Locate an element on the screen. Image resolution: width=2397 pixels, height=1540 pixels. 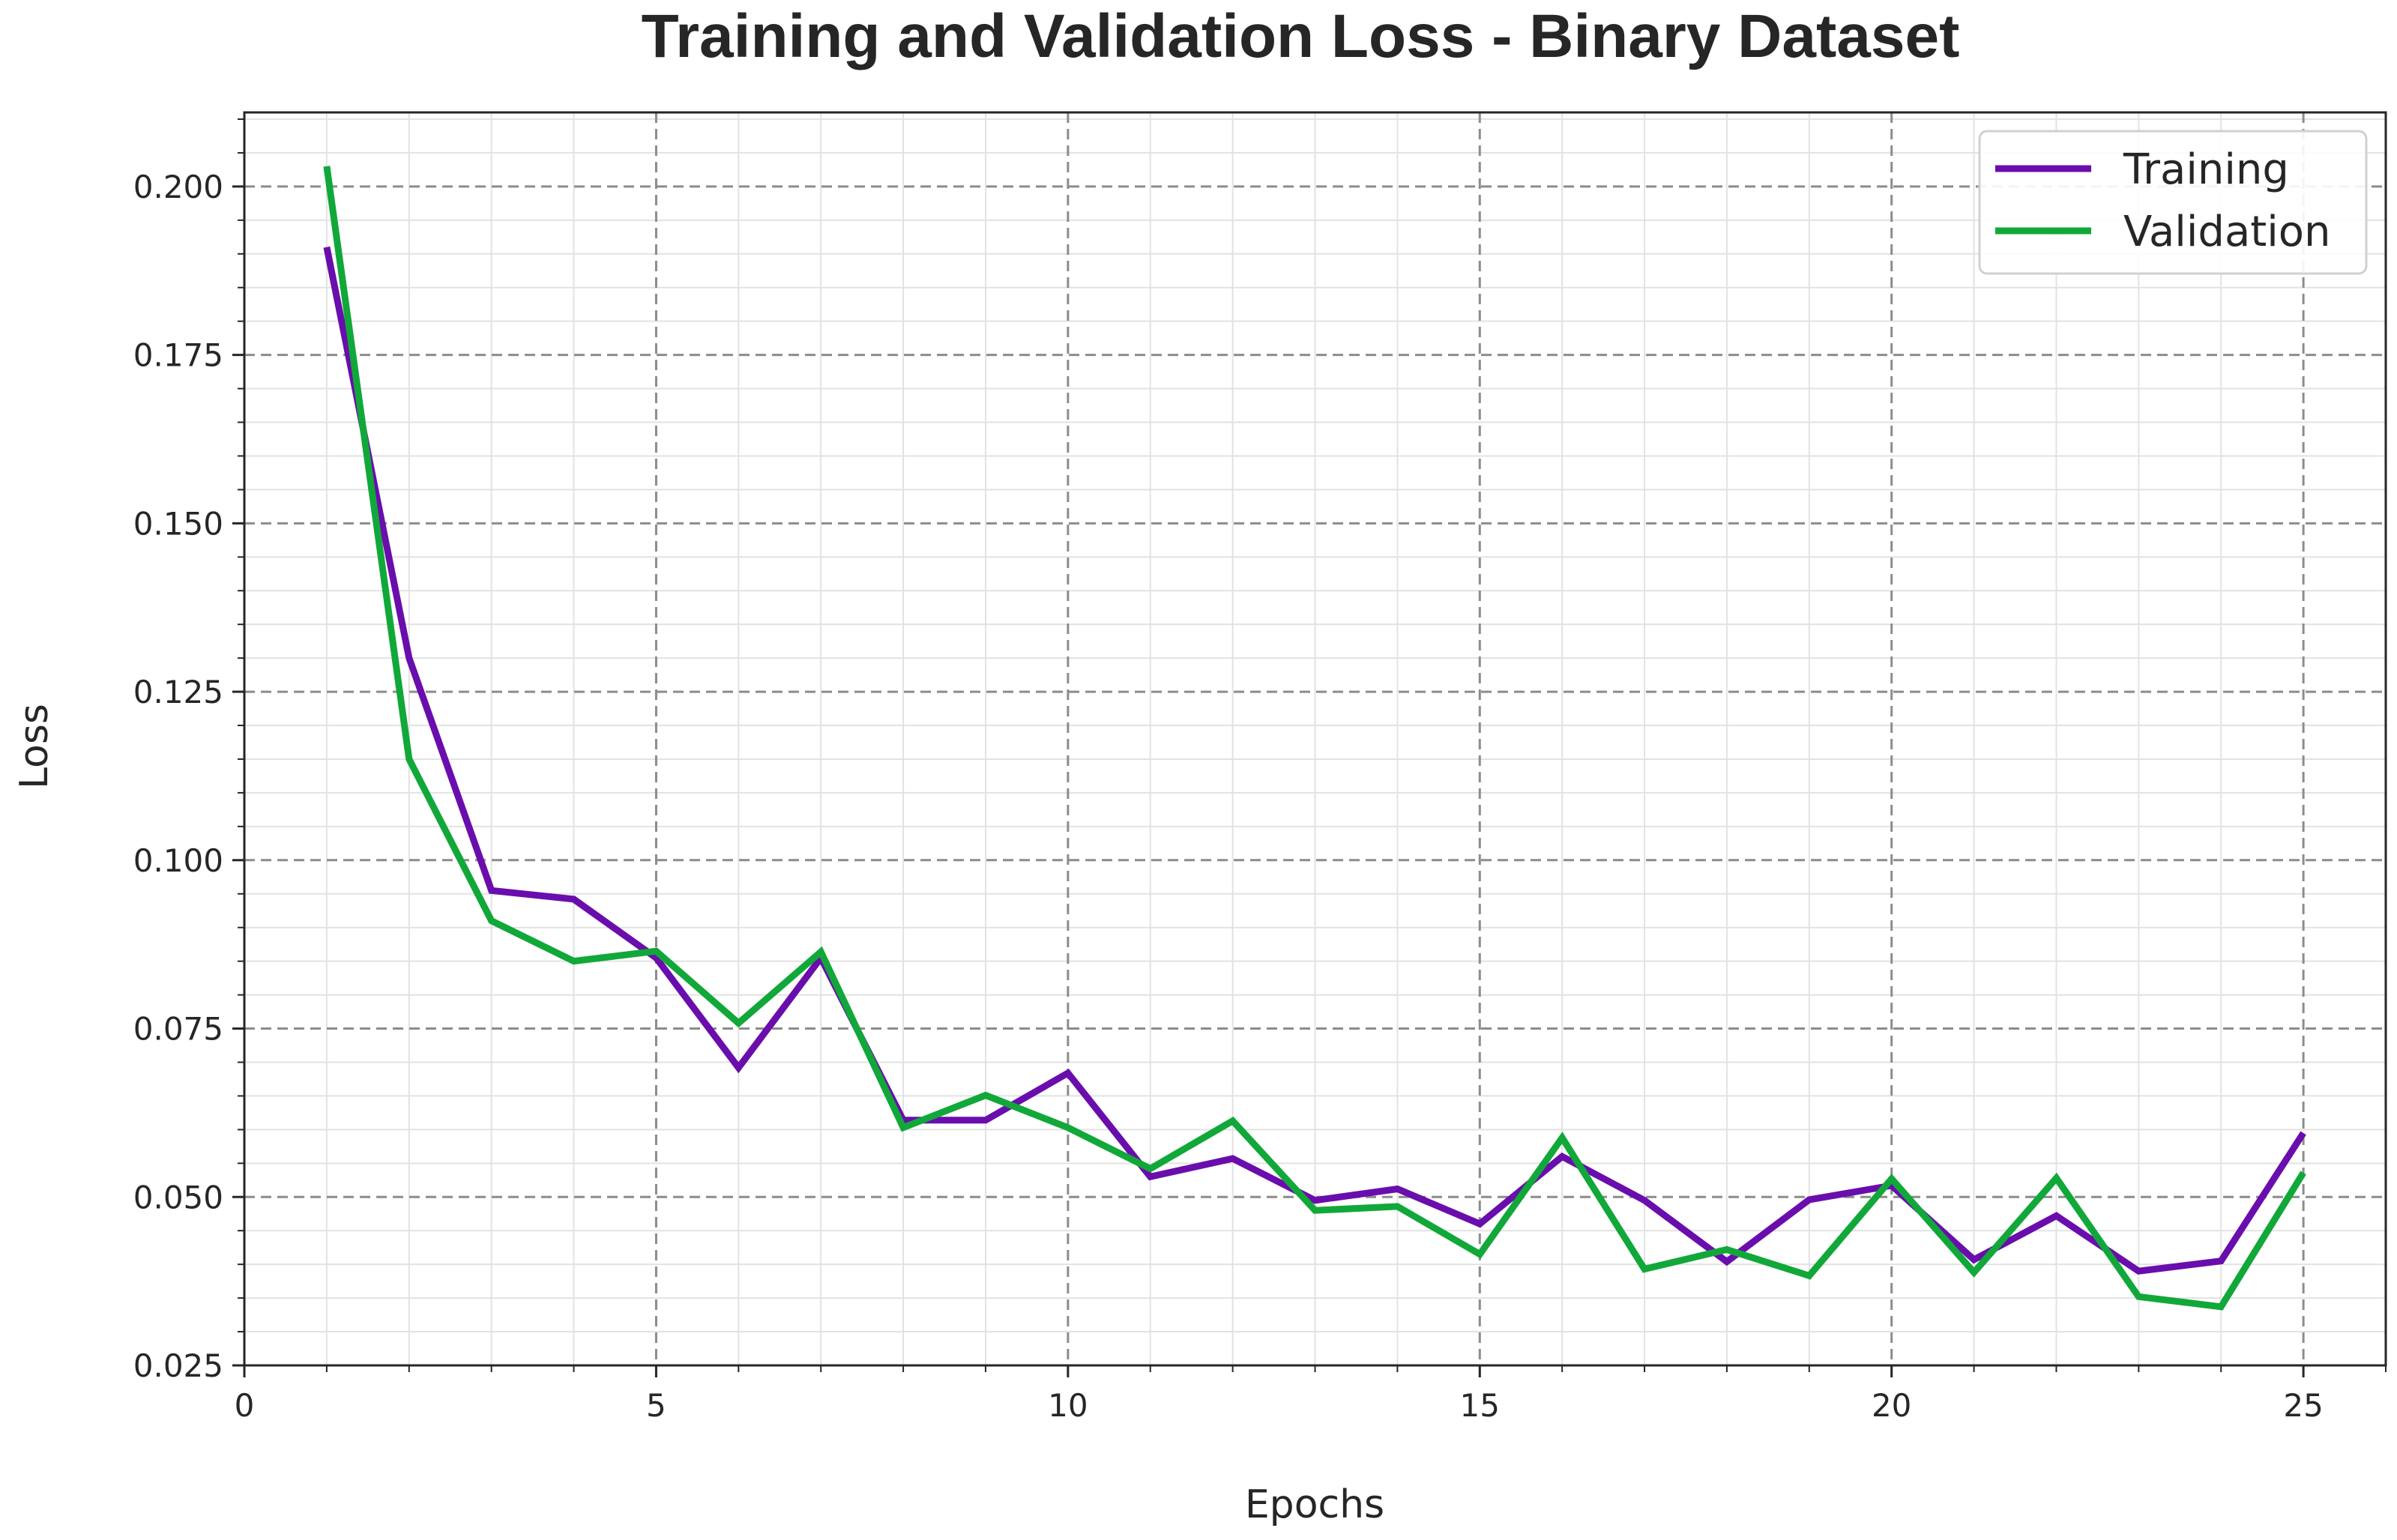
x-tick-label: 15 is located at coordinates (1480, 1405).